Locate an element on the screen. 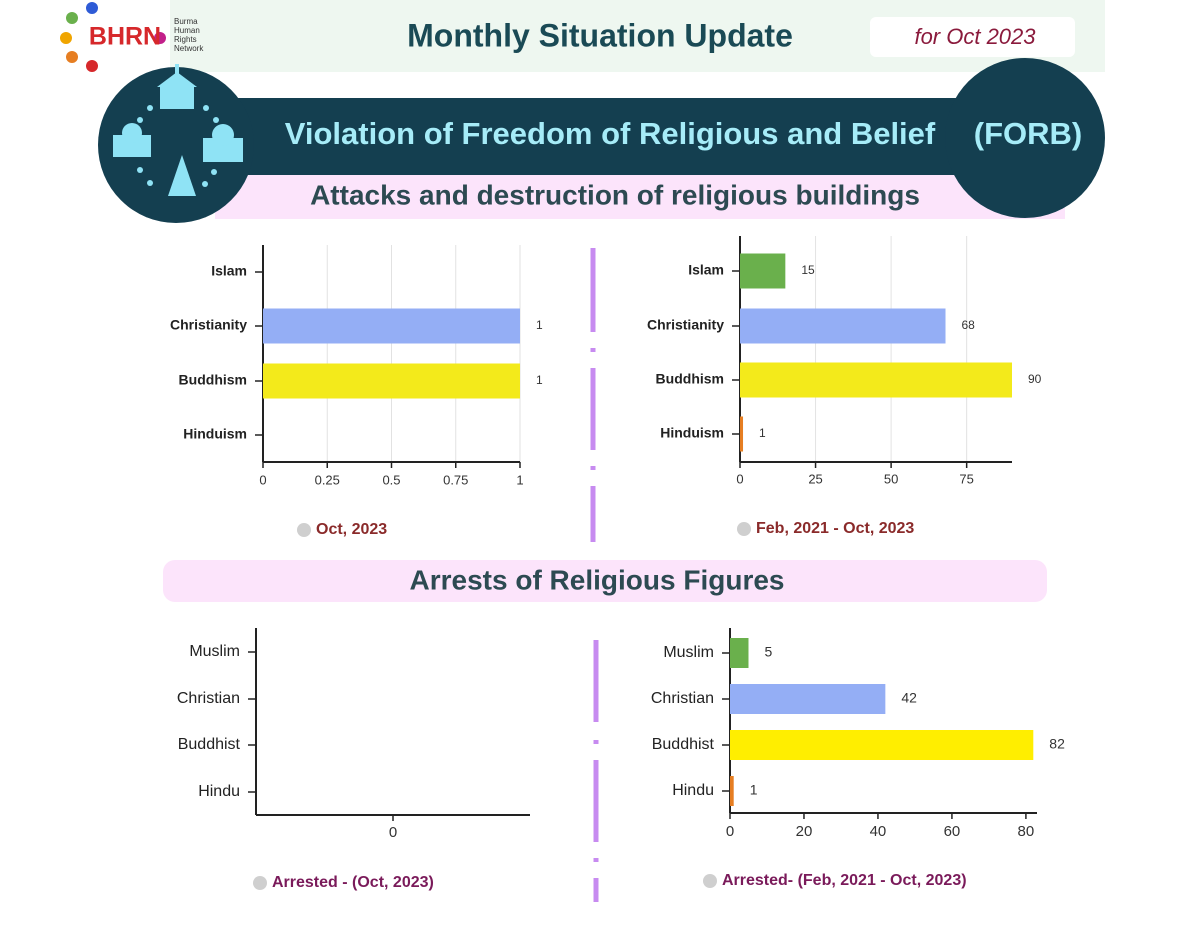  x-tick-label: 75 is located at coordinates (966, 478).